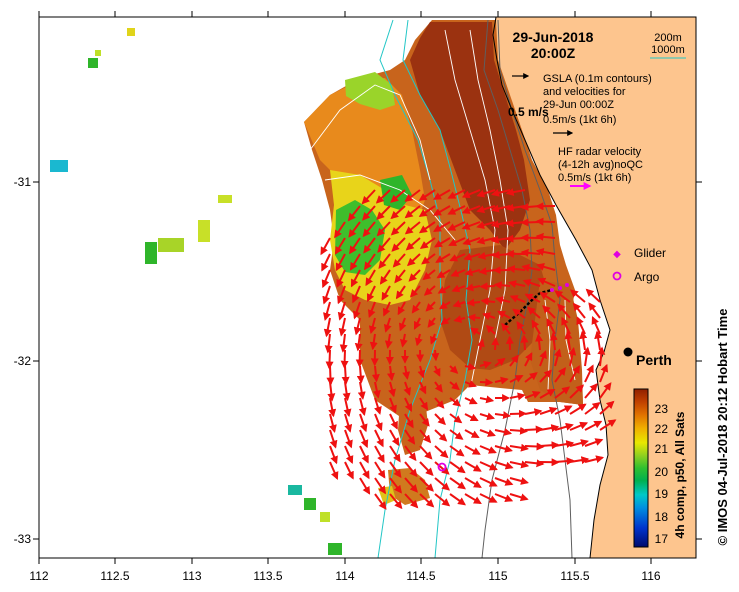 The image size is (739, 592). I want to click on gsla-legend-line3: 29-Jun 00:00Z, so click(578, 105).